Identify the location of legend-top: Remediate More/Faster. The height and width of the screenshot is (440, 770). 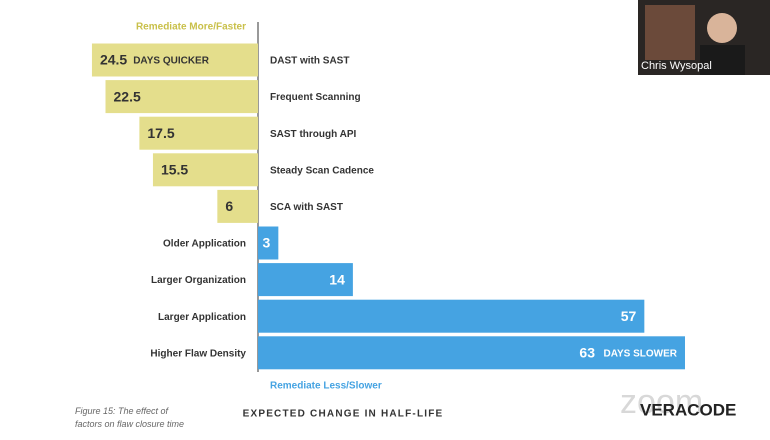
(191, 27).